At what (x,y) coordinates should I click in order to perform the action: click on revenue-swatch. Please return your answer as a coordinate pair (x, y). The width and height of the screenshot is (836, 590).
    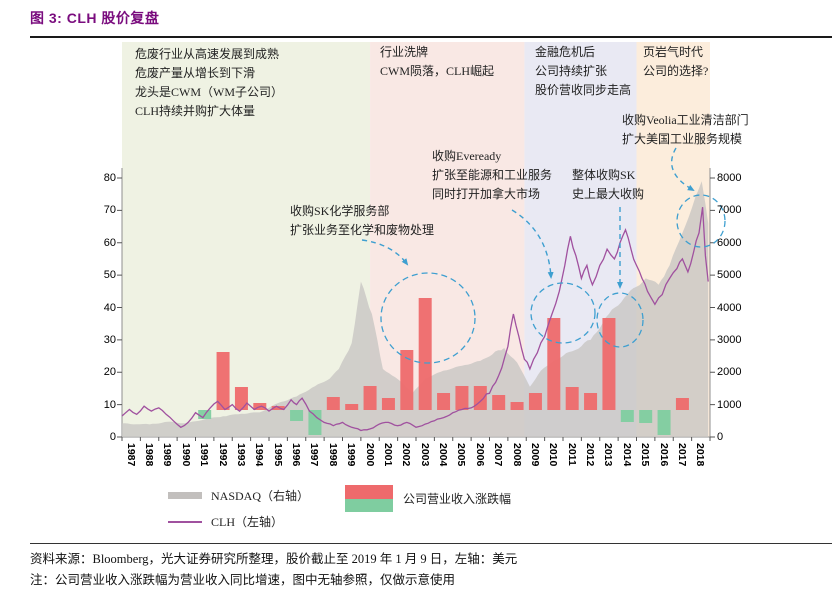
    Looking at the image, I should click on (369, 498).